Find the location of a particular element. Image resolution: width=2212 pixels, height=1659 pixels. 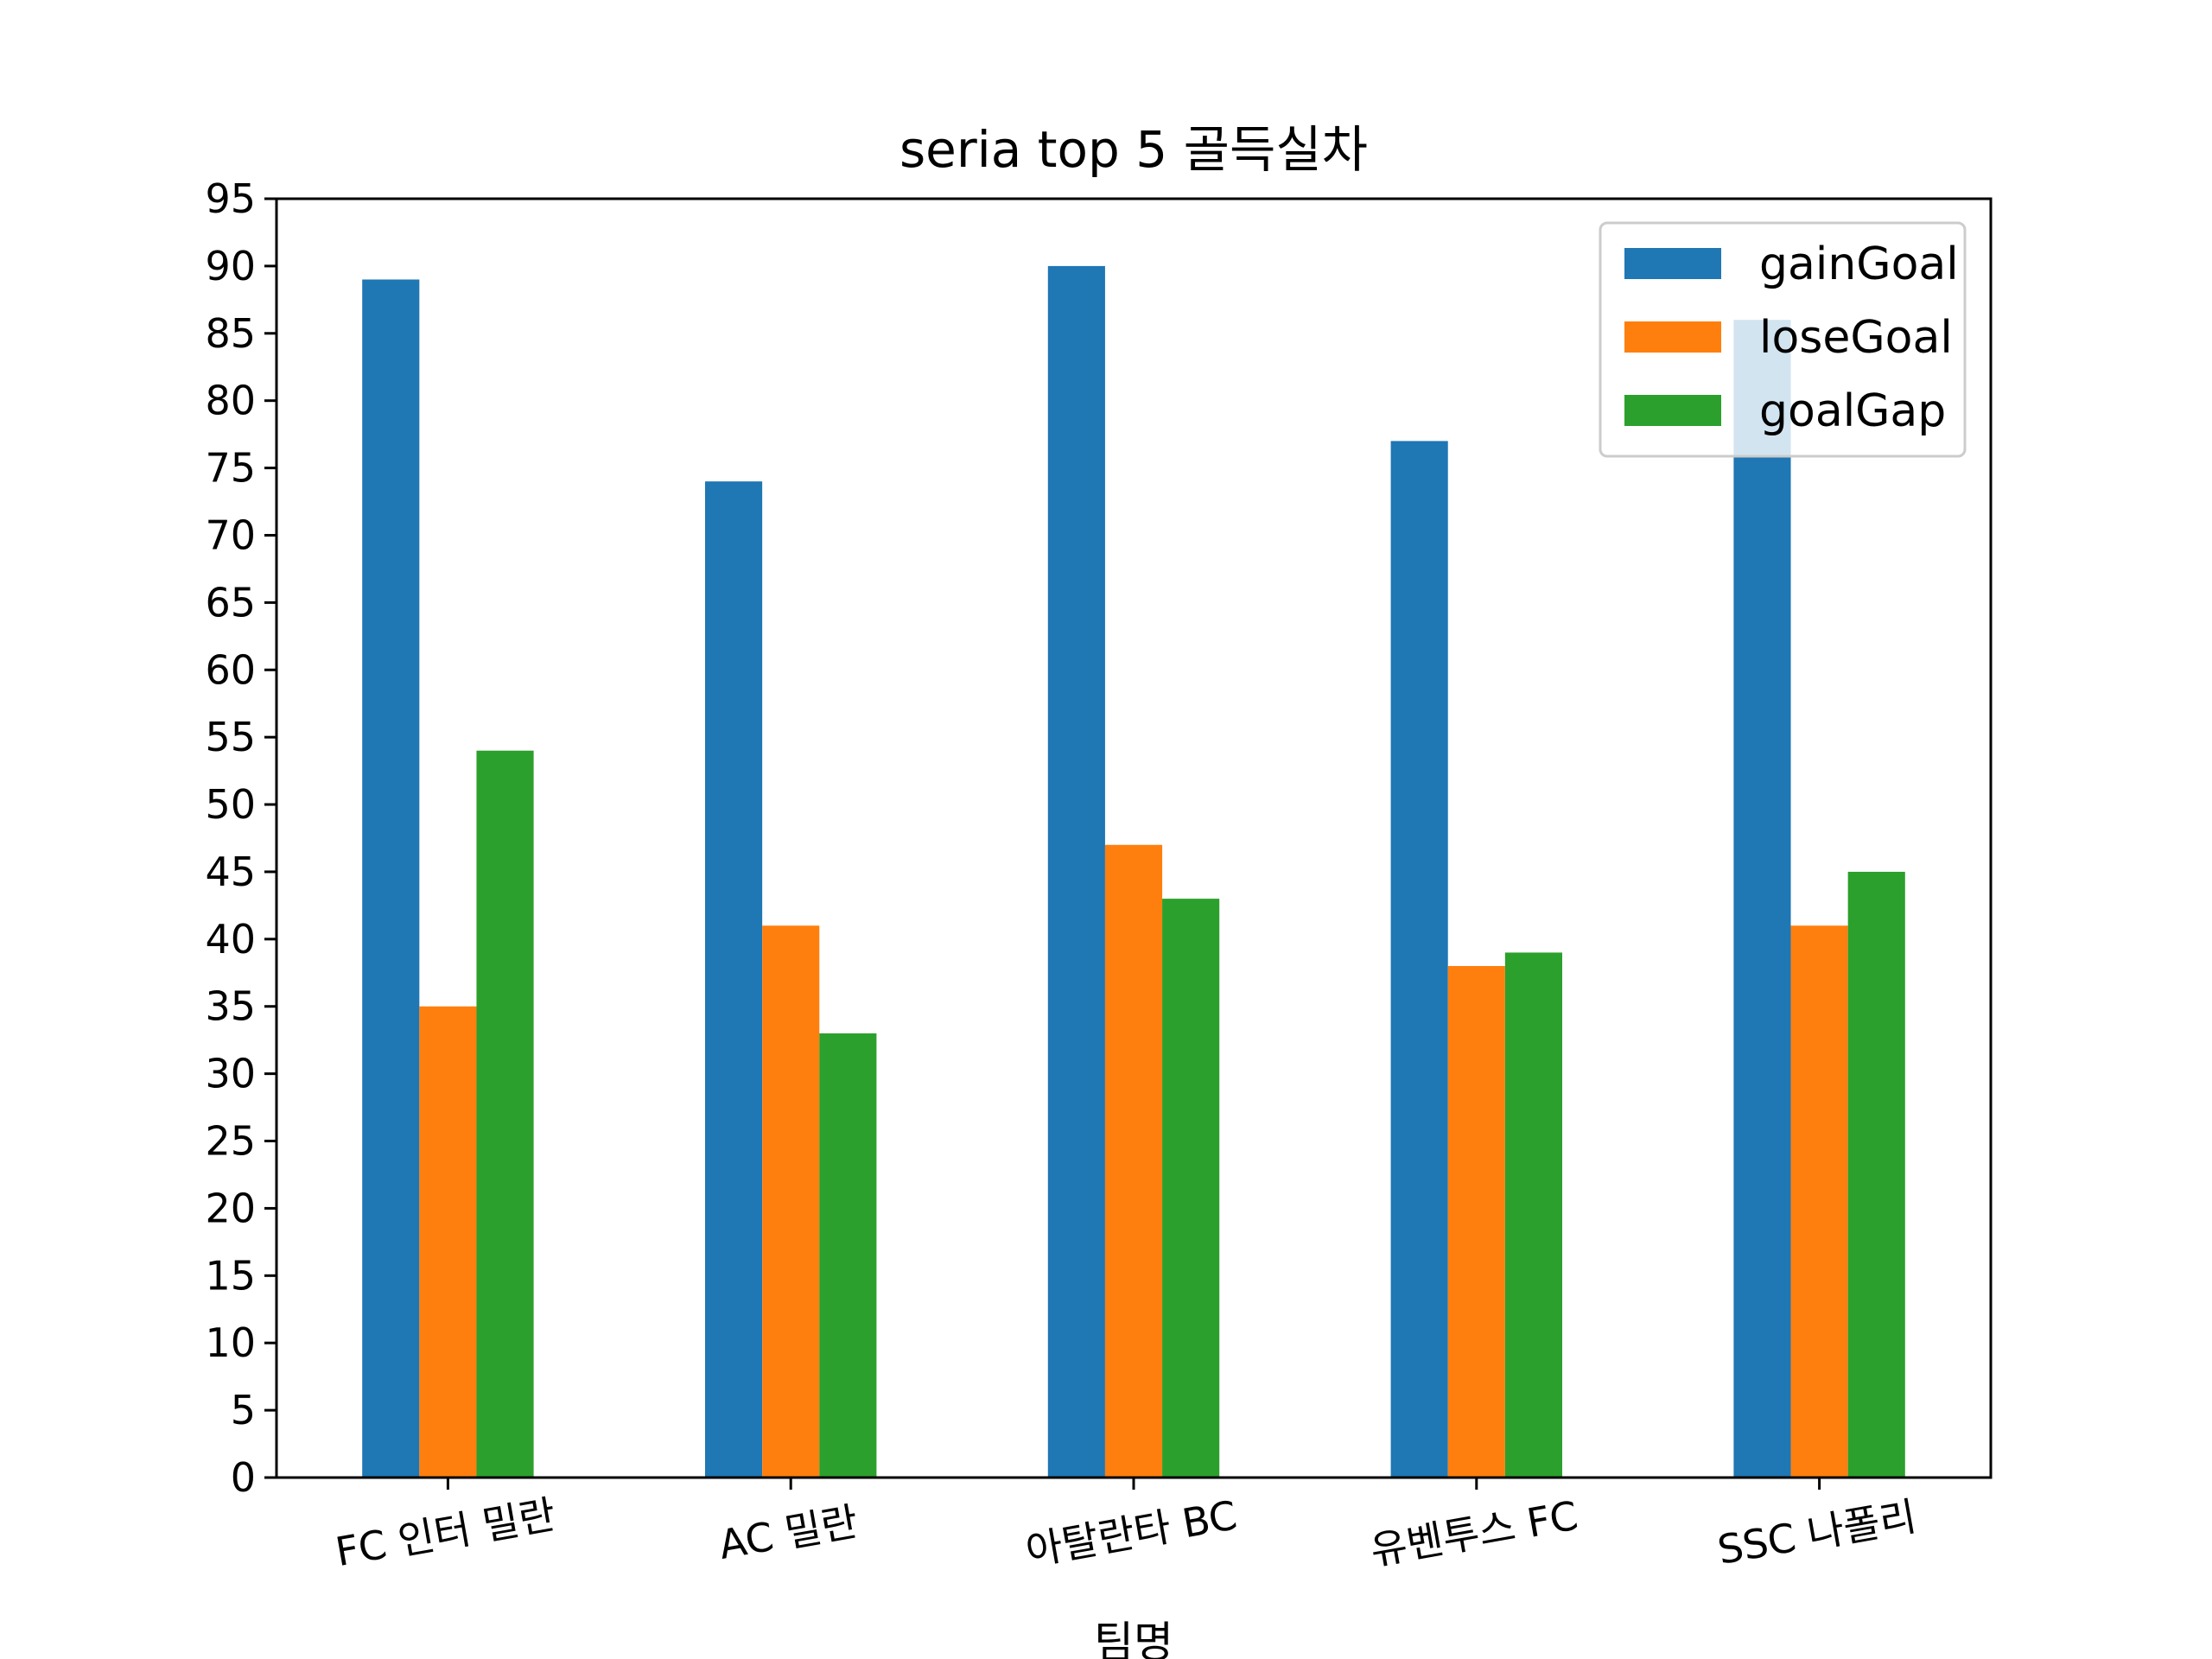

y-tick-label-0: 0 is located at coordinates (243, 1477).